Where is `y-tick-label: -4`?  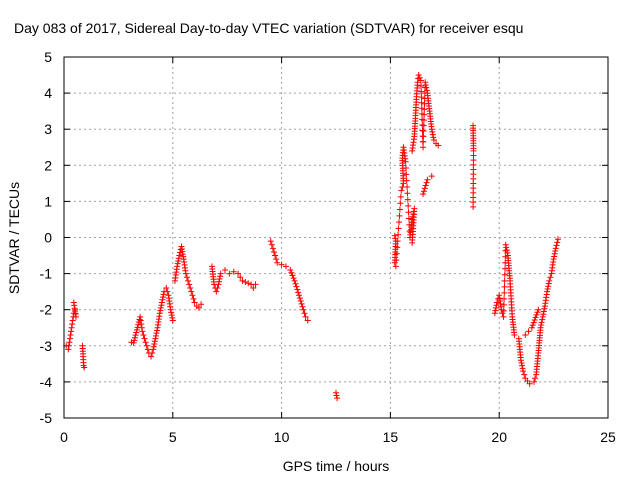 y-tick-label: -4 is located at coordinates (46, 382).